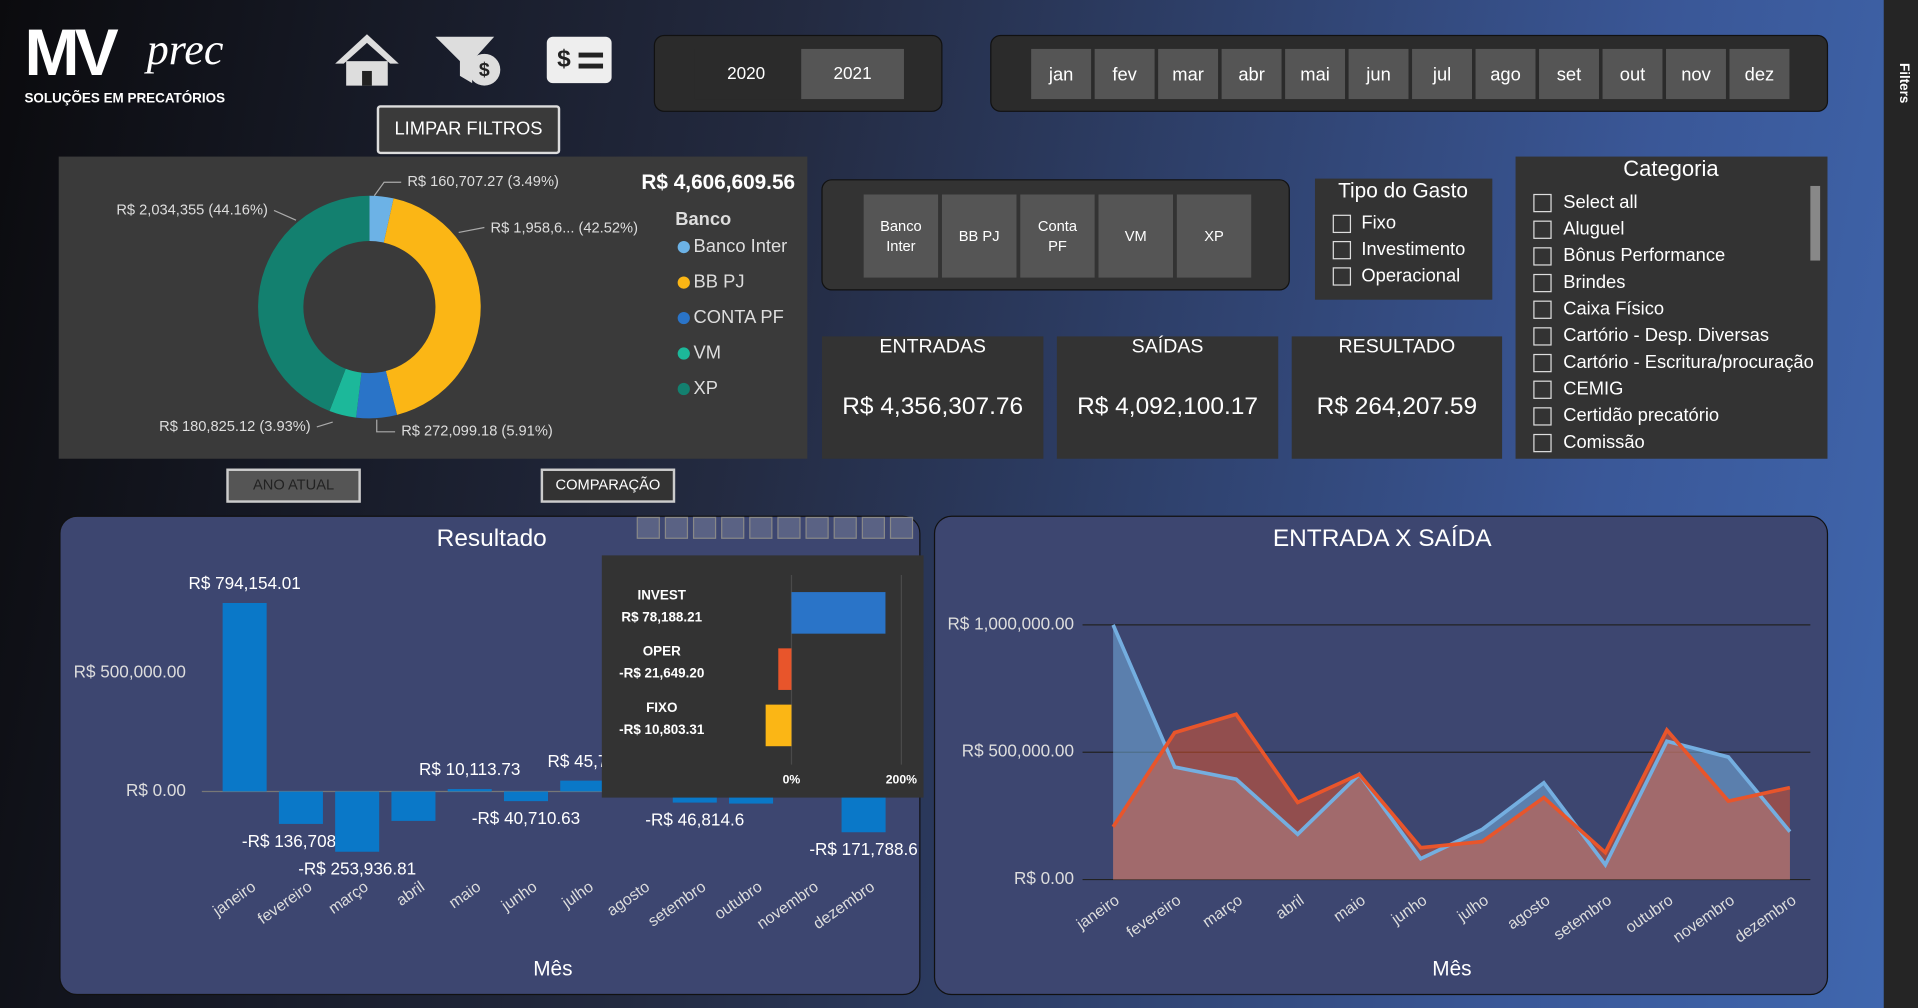 This screenshot has width=1918, height=1008. I want to click on bank-button: XP, so click(1214, 236).